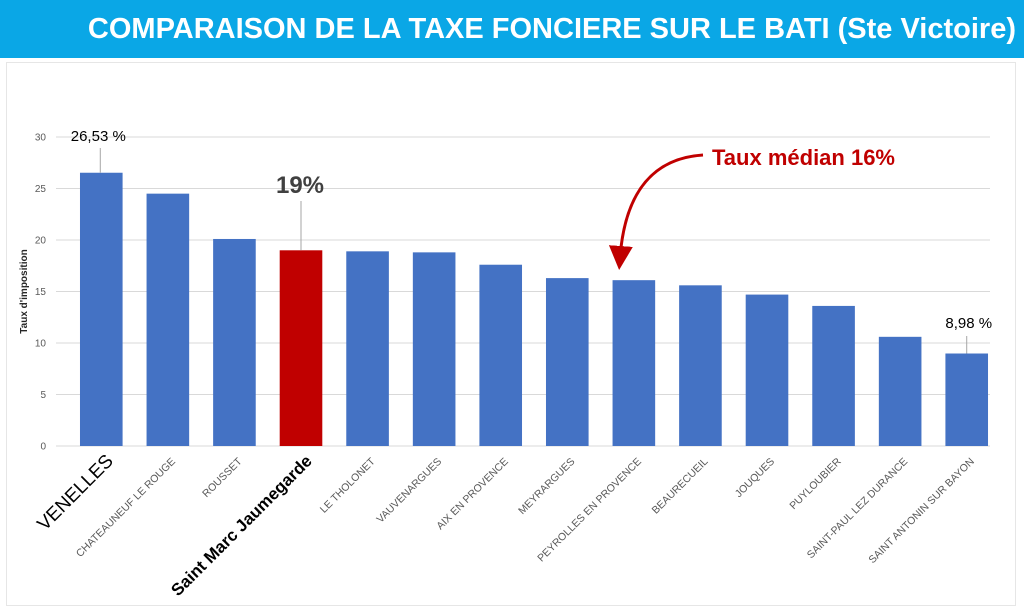  I want to click on category-label: AIX EN PROVENCE, so click(472, 494).